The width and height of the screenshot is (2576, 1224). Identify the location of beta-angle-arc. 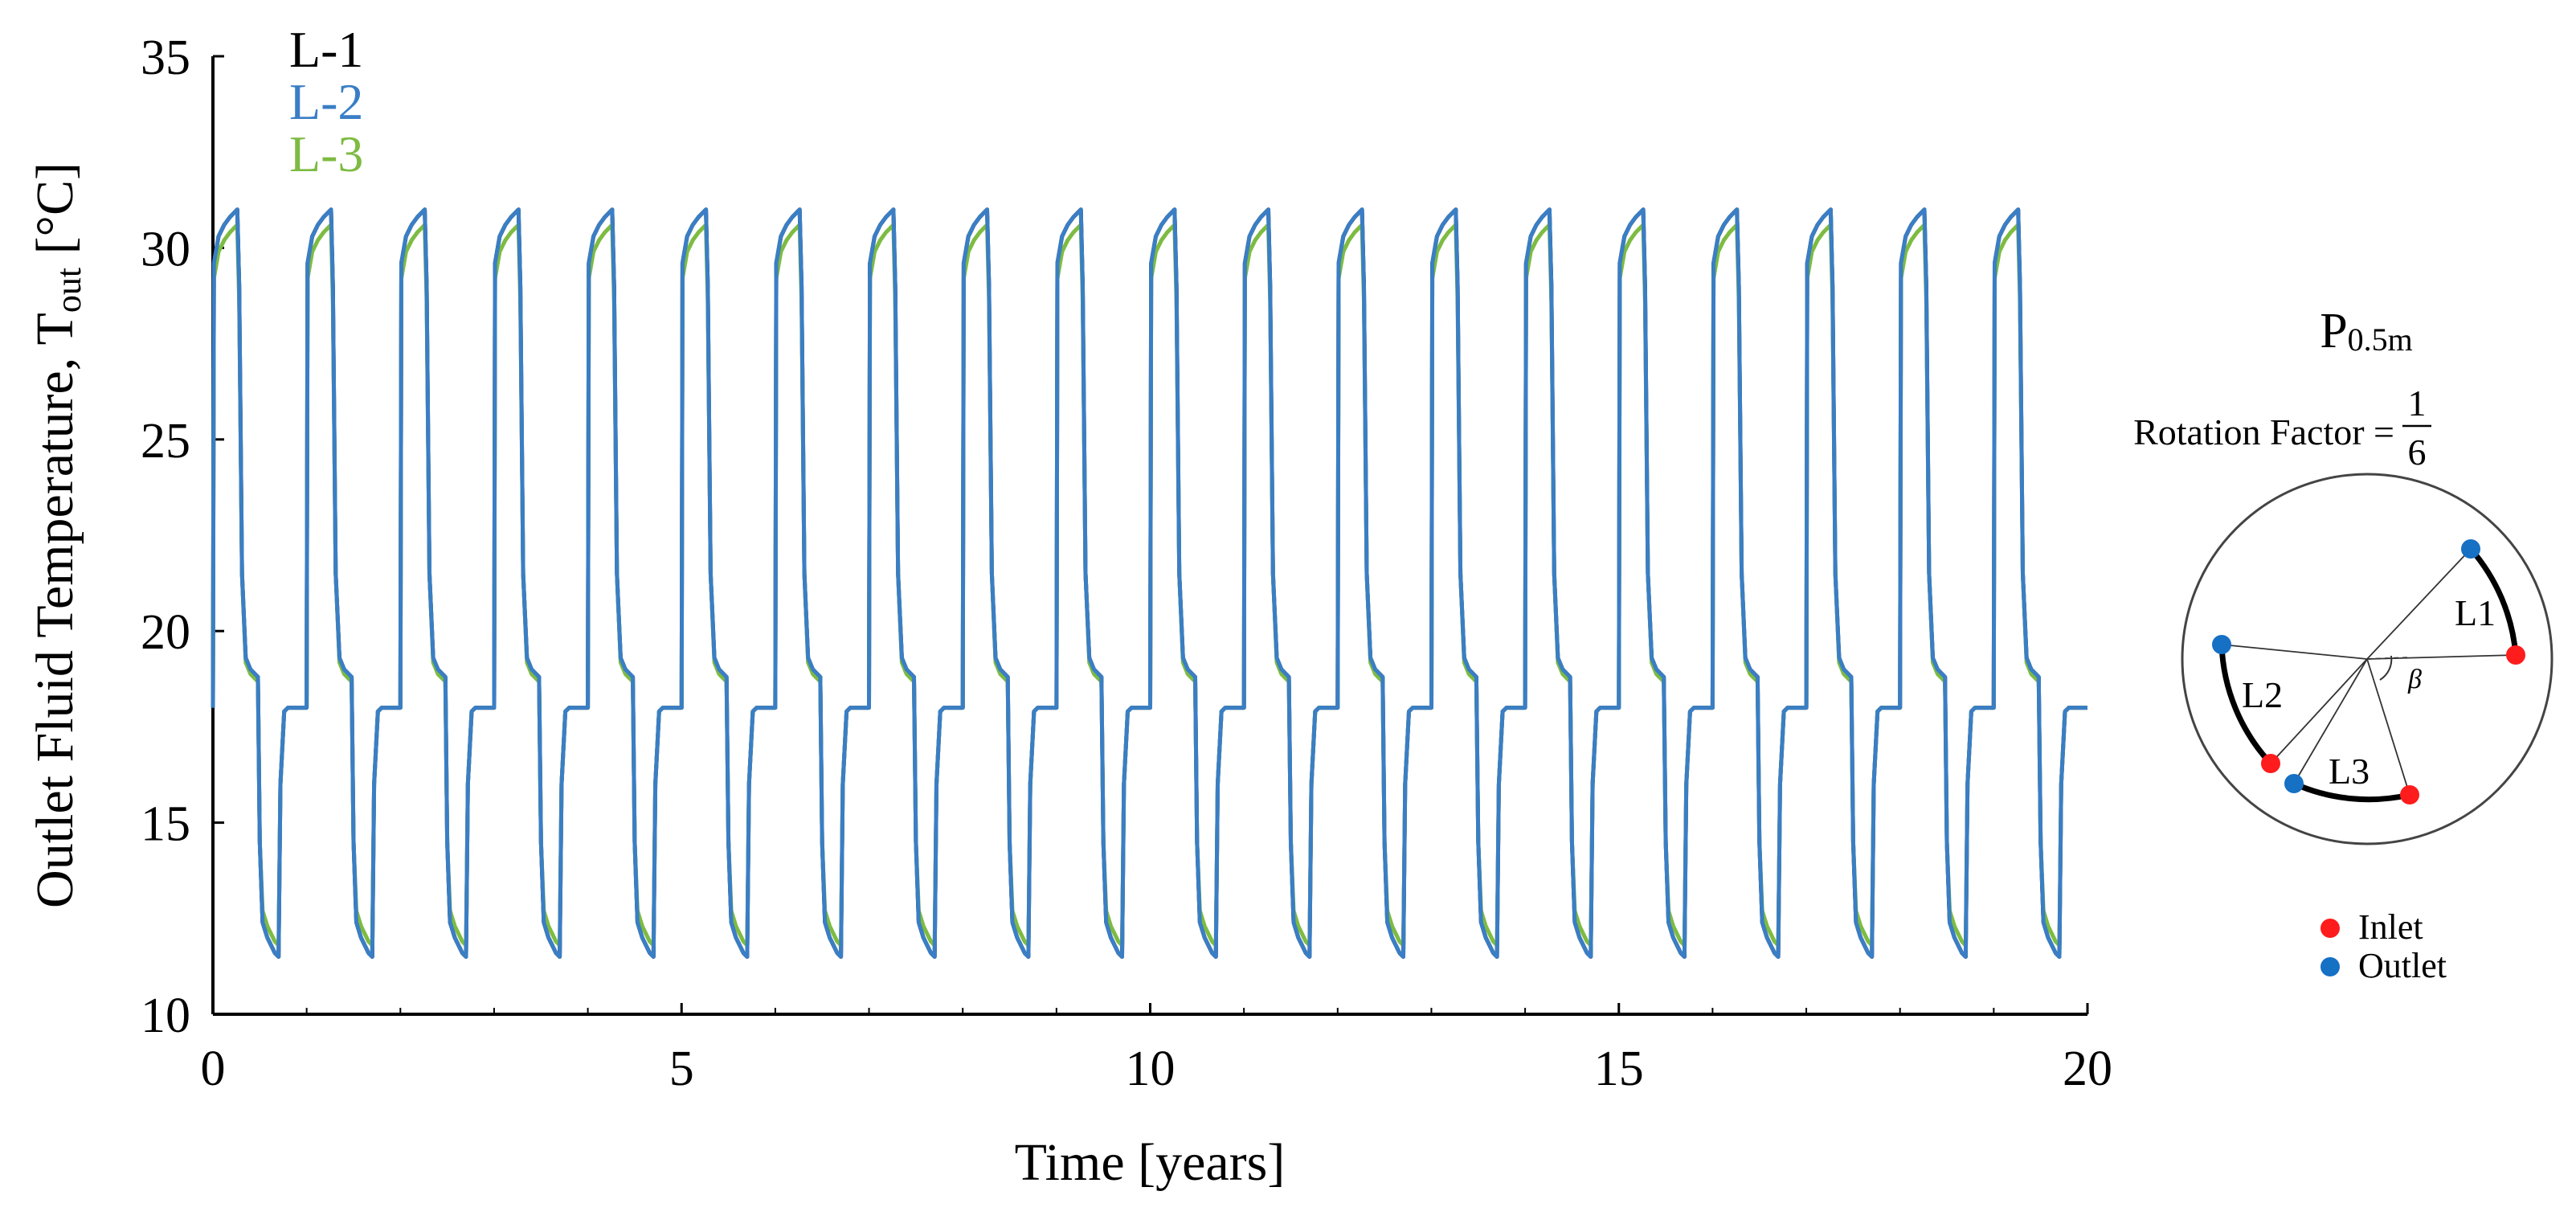
(2386, 668).